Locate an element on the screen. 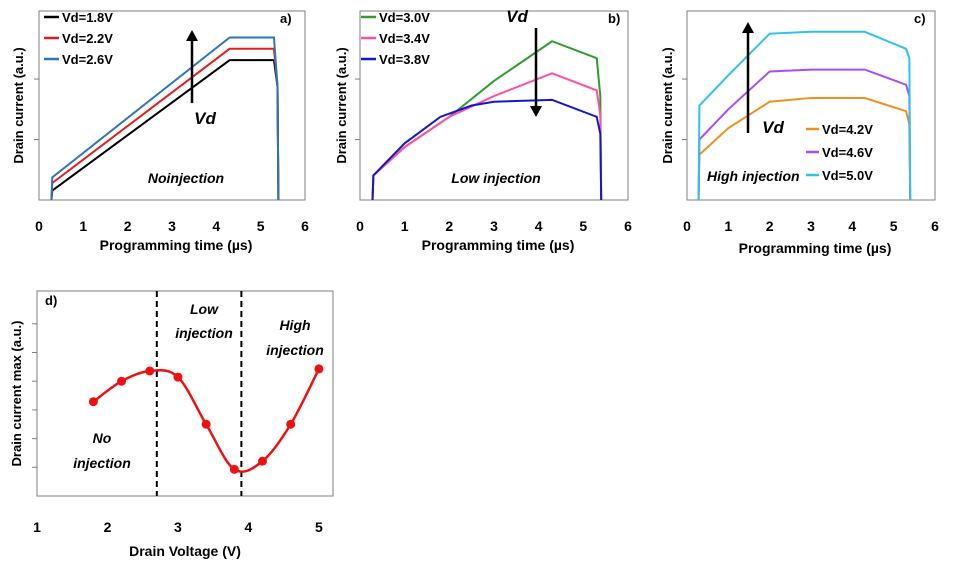  legend-label: Vd=3.0V is located at coordinates (404, 17).